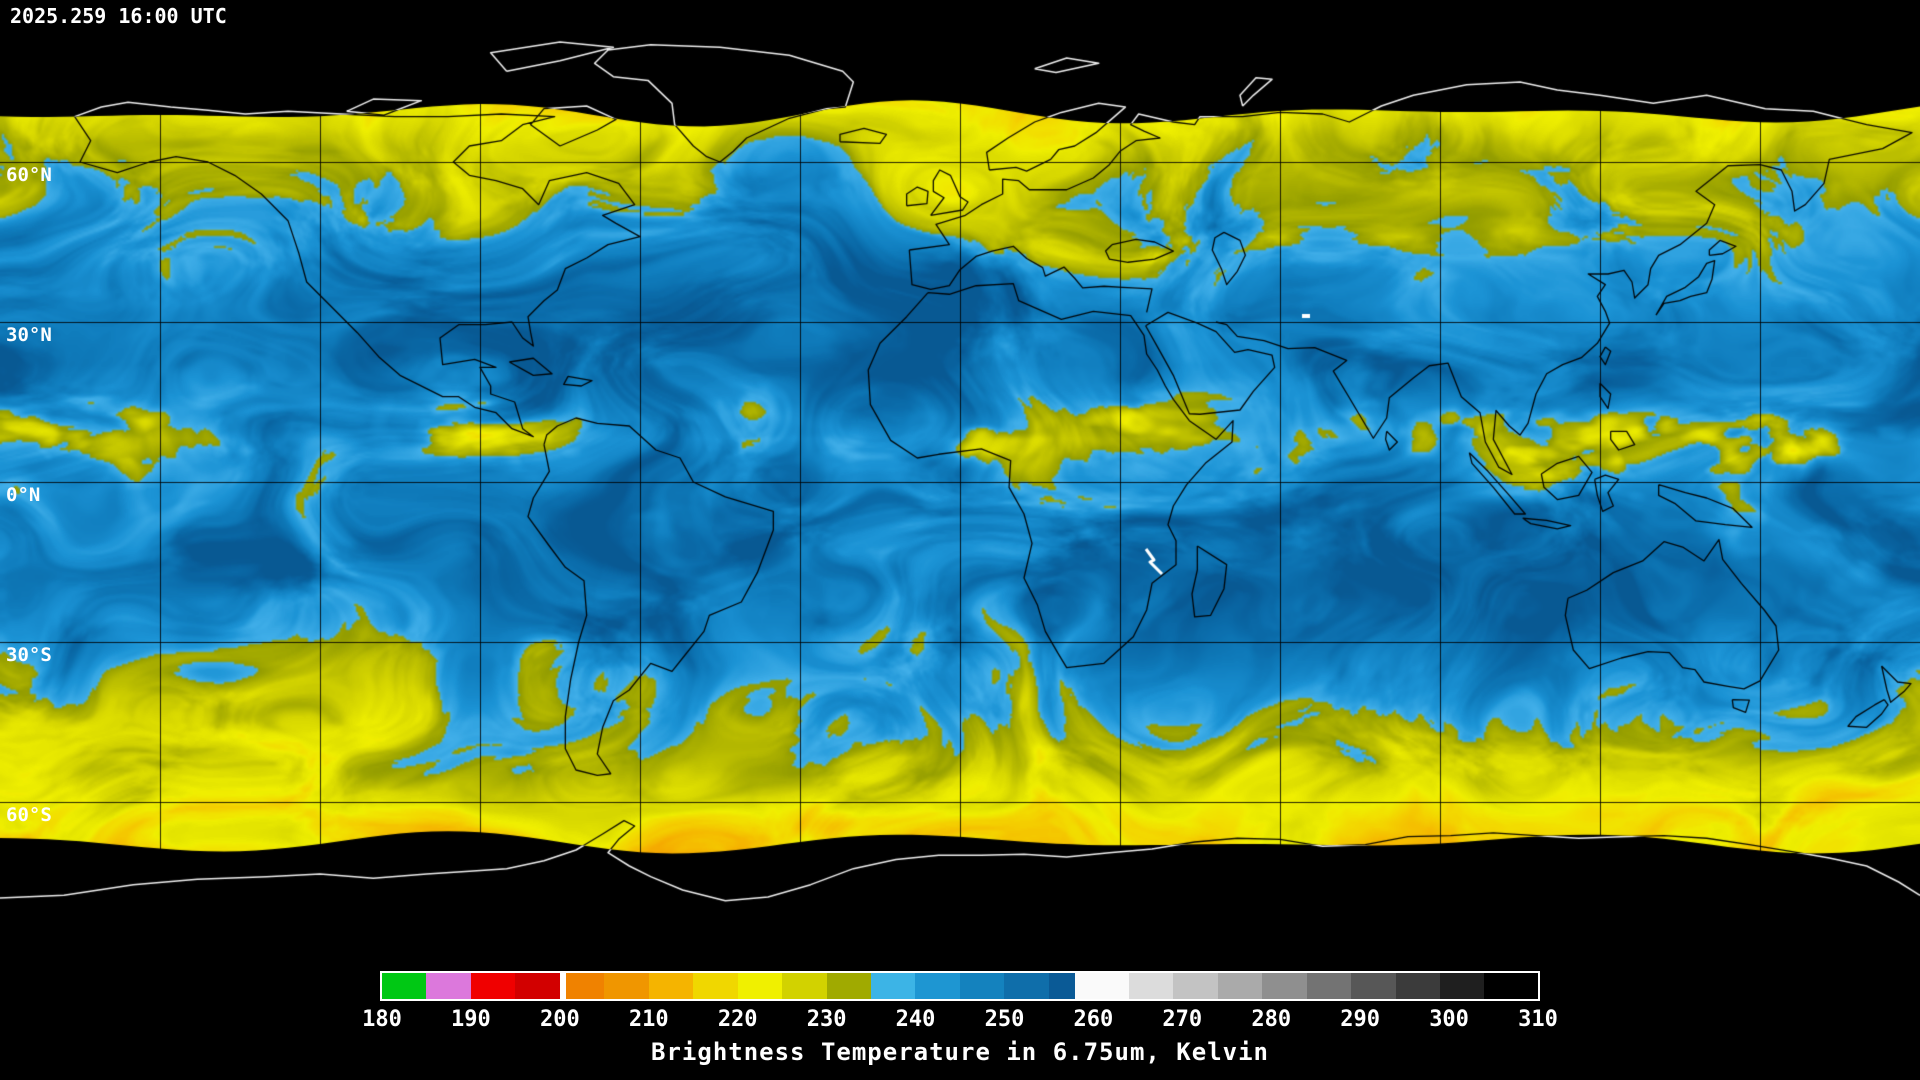  I want to click on latitude-label: 0°N, so click(23, 495).